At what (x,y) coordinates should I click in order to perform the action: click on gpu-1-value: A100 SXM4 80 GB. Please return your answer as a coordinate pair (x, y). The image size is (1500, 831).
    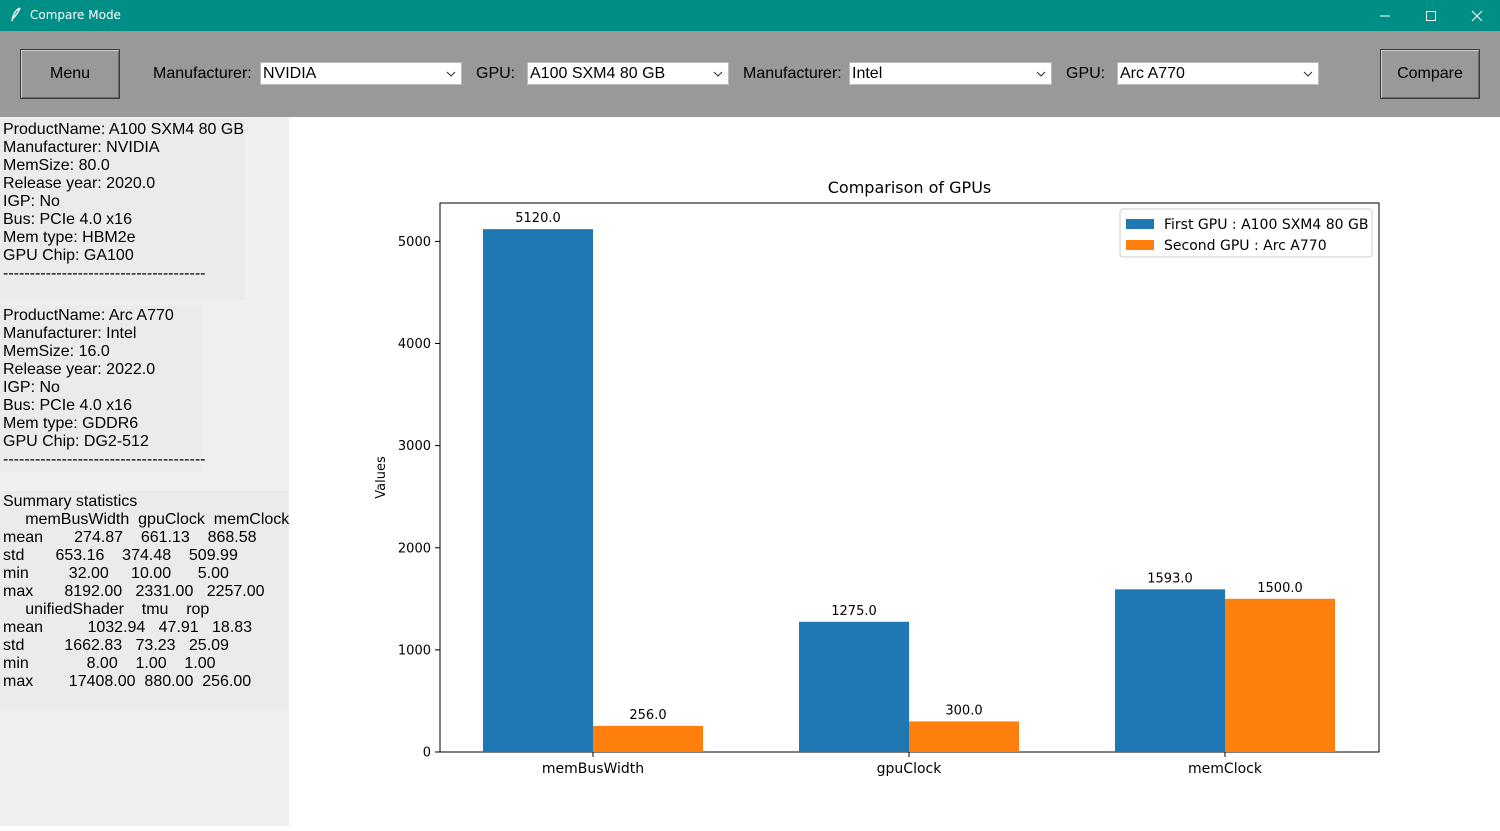
    Looking at the image, I should click on (598, 73).